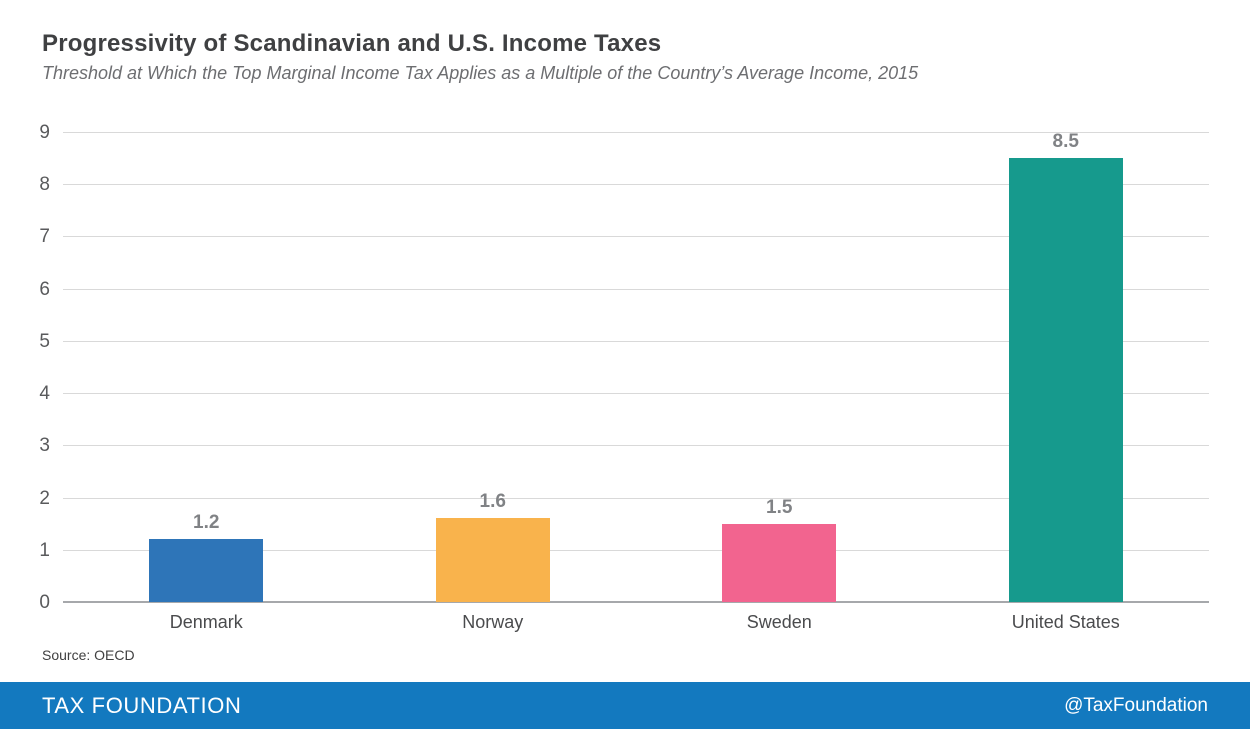  Describe the element at coordinates (492, 560) in the screenshot. I see `bar-norway` at that location.